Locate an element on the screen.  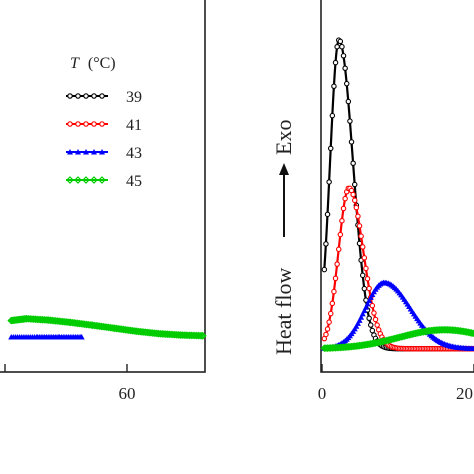
left-series-group is located at coordinates (107, 327).